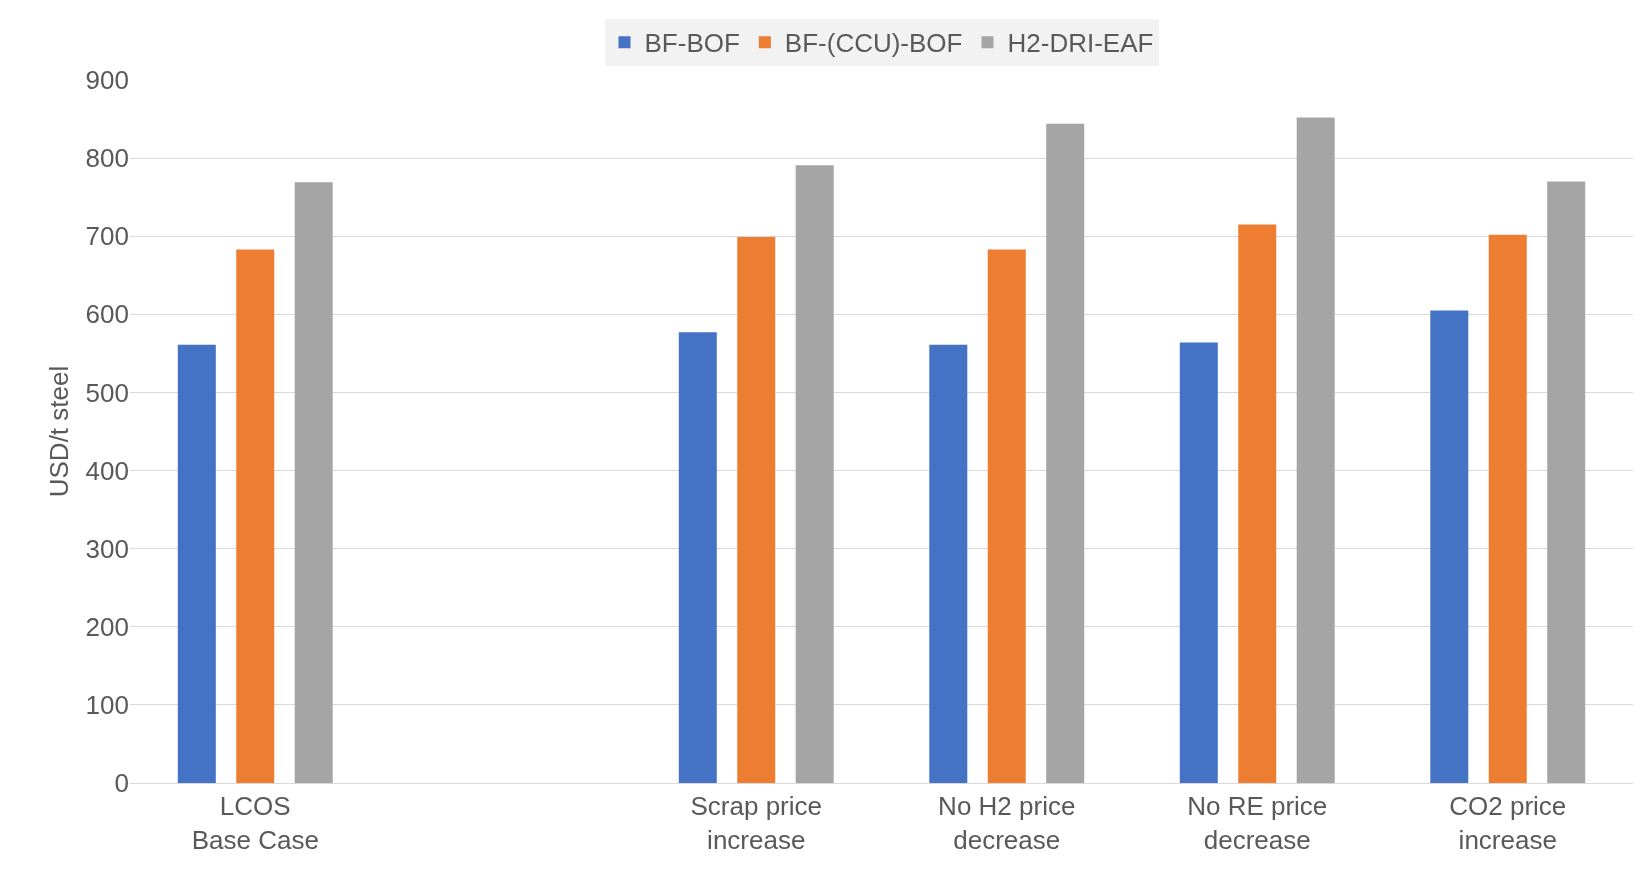  Describe the element at coordinates (107, 236) in the screenshot. I see `y-tick-label: 700` at that location.